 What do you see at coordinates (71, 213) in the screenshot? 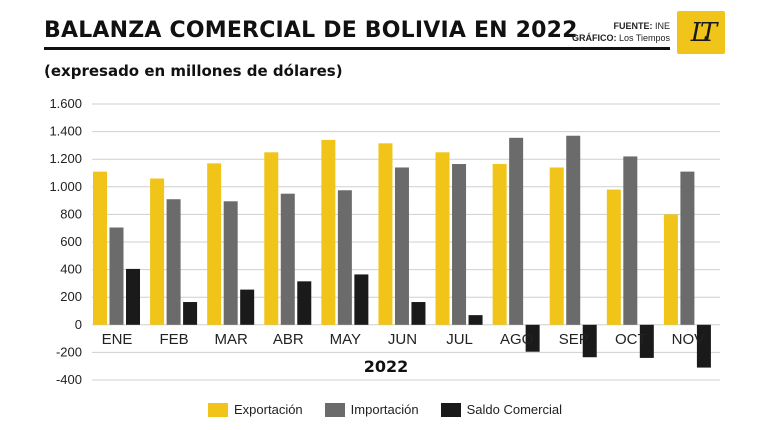
I see `y-tick-label: 800` at bounding box center [71, 213].